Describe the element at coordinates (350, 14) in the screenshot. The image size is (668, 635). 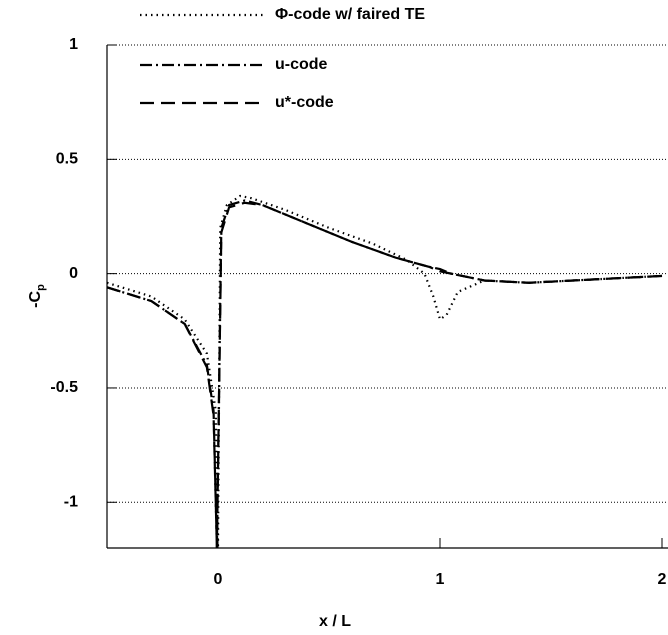
I see `legend-label: Φ-code w/ faired TE` at that location.